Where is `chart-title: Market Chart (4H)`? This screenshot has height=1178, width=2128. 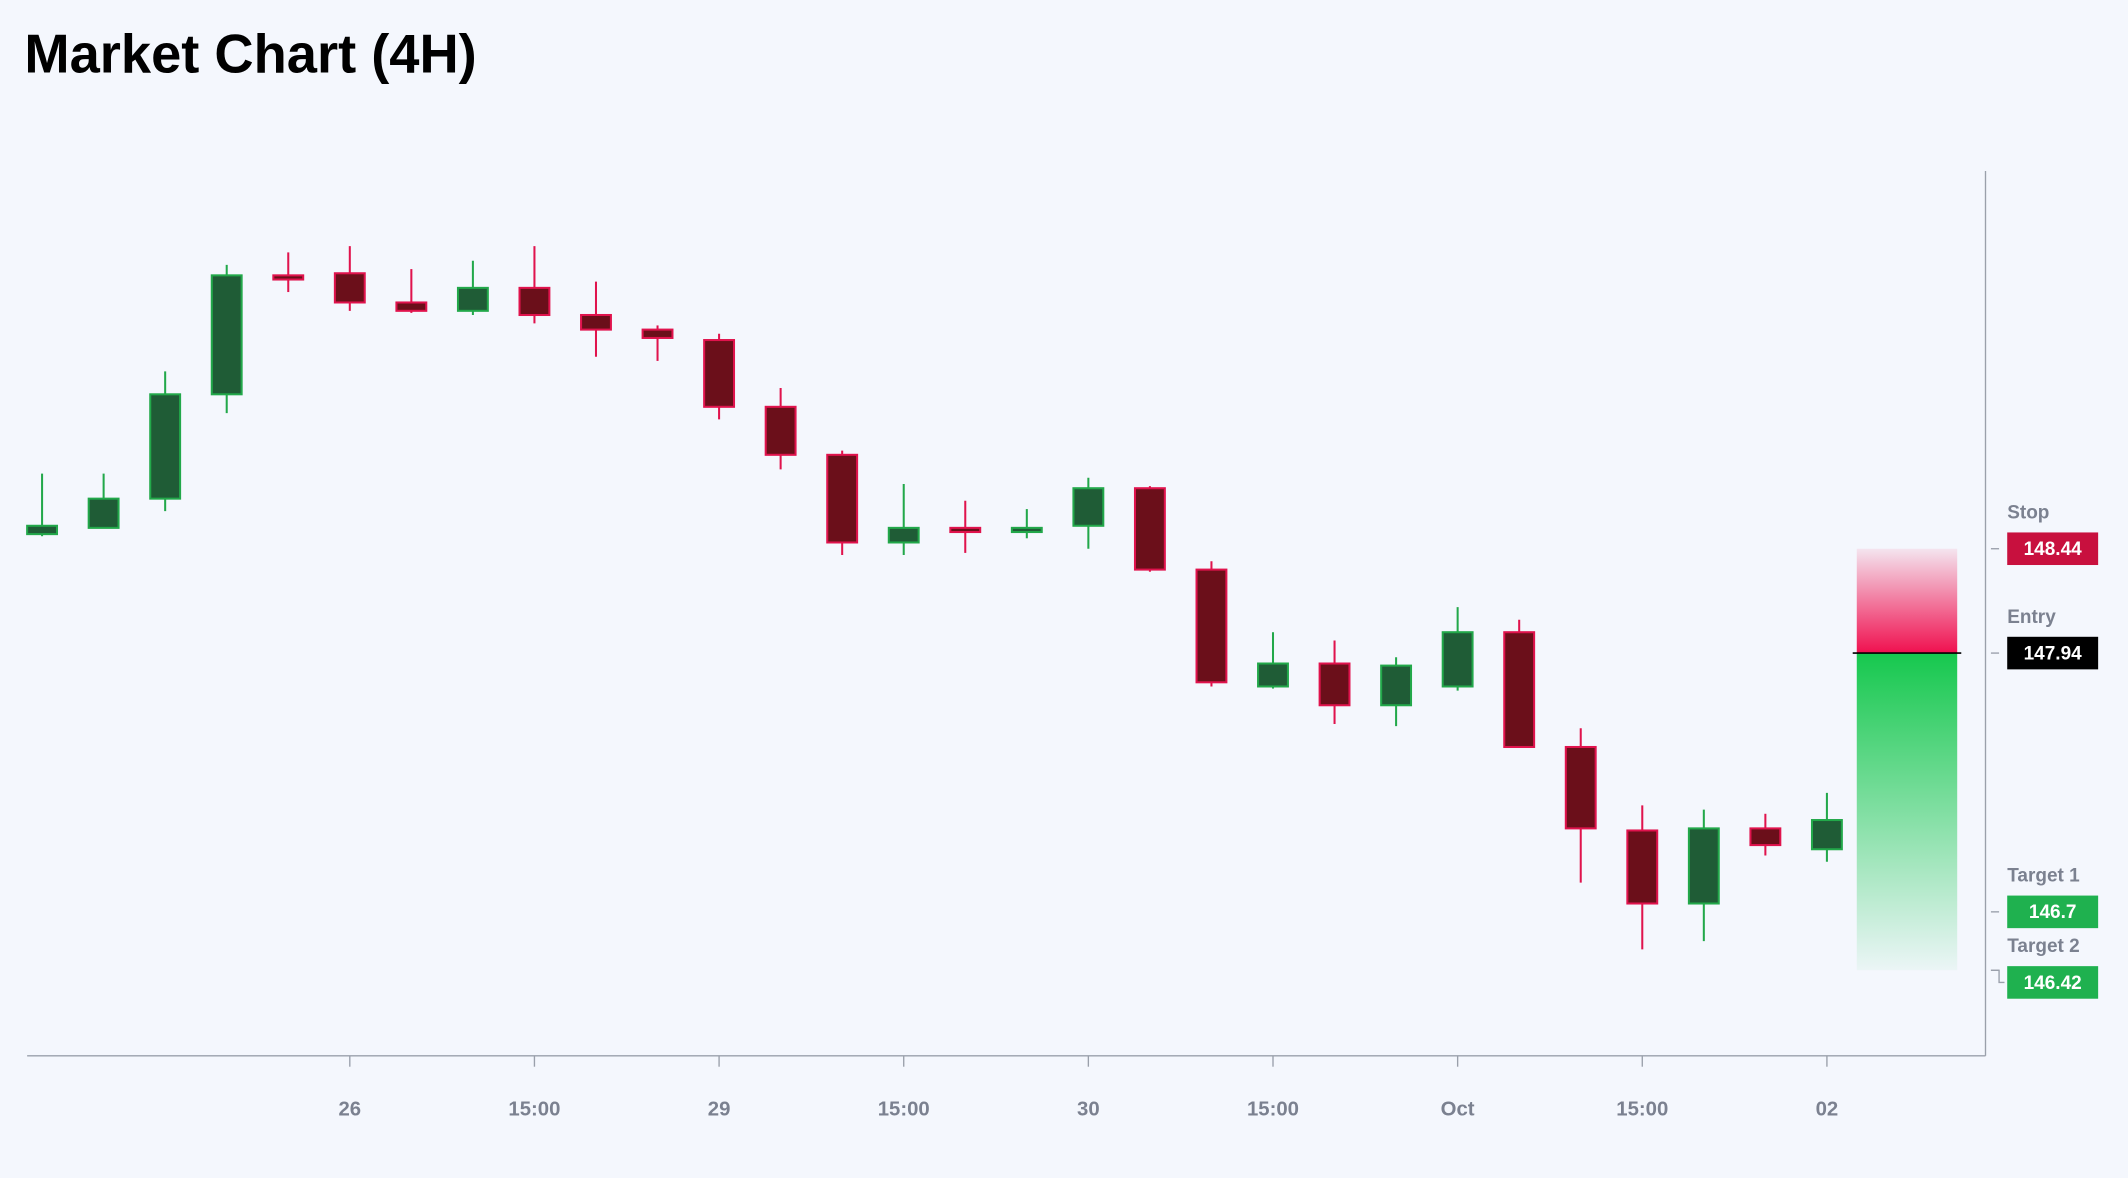
chart-title: Market Chart (4H) is located at coordinates (250, 54).